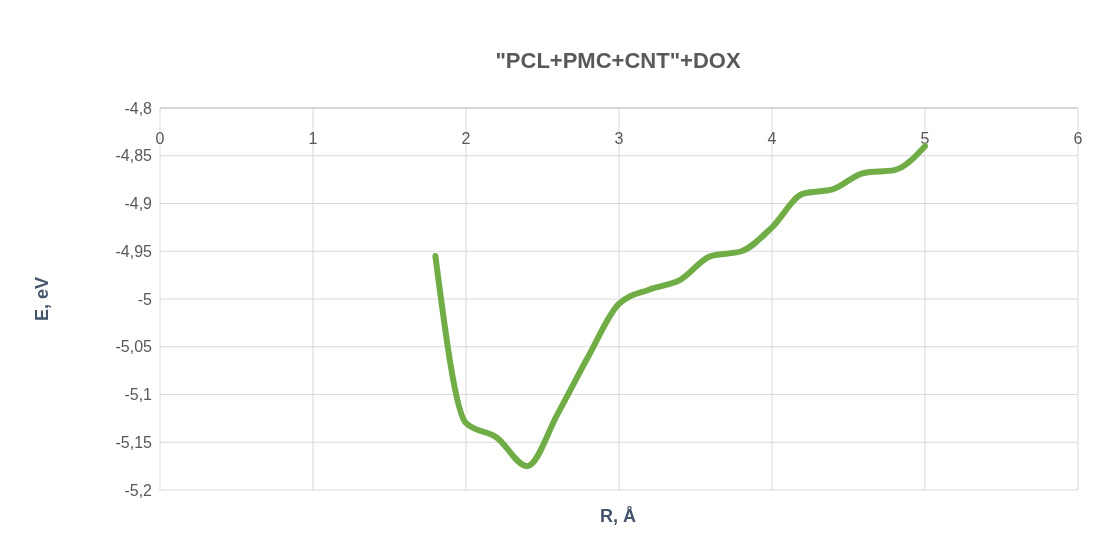 This screenshot has height=554, width=1101. What do you see at coordinates (466, 138) in the screenshot?
I see `x-tick-label: 2` at bounding box center [466, 138].